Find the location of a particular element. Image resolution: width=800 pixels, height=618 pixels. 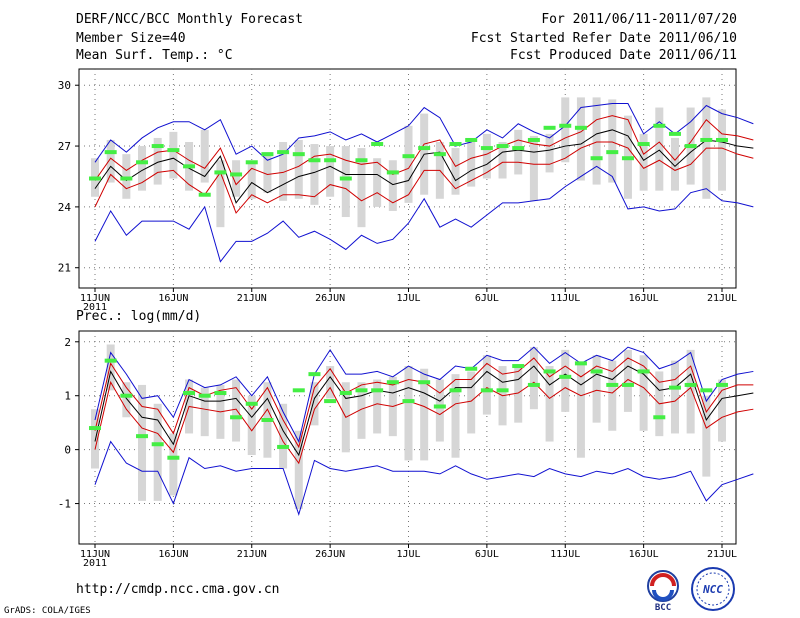

y-tick-label: 21 is located at coordinates (64, 268).